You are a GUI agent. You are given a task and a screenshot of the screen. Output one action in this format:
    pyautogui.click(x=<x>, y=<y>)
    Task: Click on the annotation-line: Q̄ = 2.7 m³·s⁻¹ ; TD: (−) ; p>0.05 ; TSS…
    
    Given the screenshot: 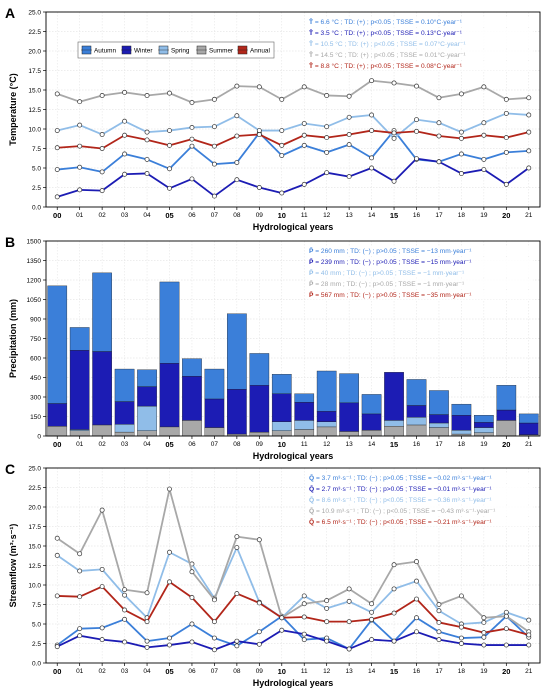 What is the action you would take?
    pyautogui.click(x=400, y=488)
    